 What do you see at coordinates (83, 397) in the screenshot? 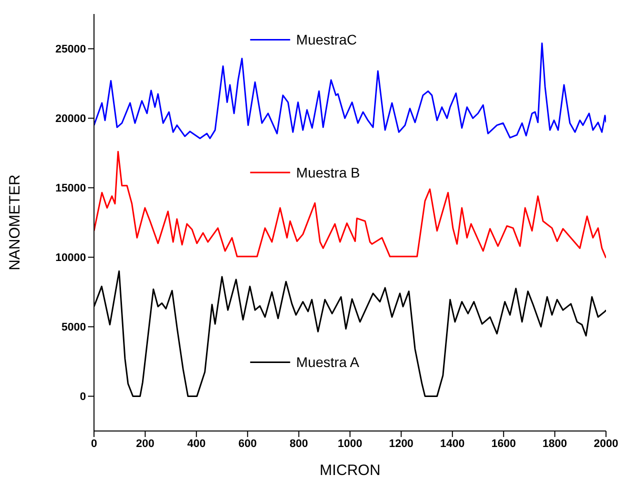
I see `y-tick-label: 0` at bounding box center [83, 397].